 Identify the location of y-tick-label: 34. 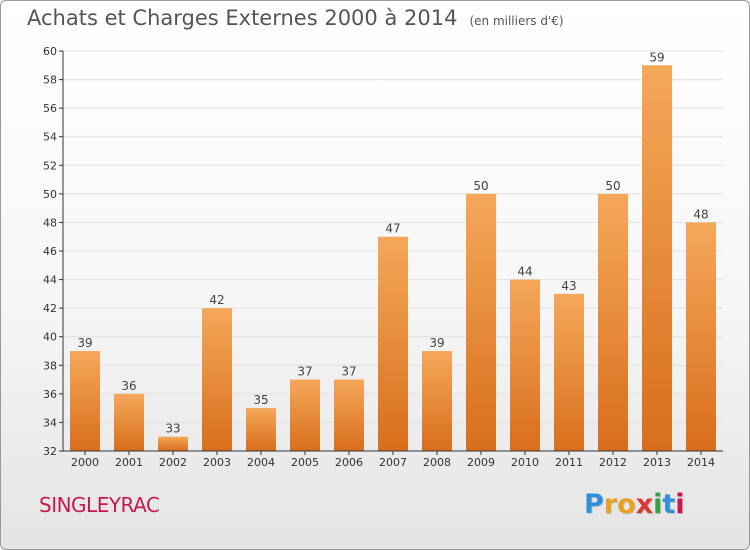
(50, 422).